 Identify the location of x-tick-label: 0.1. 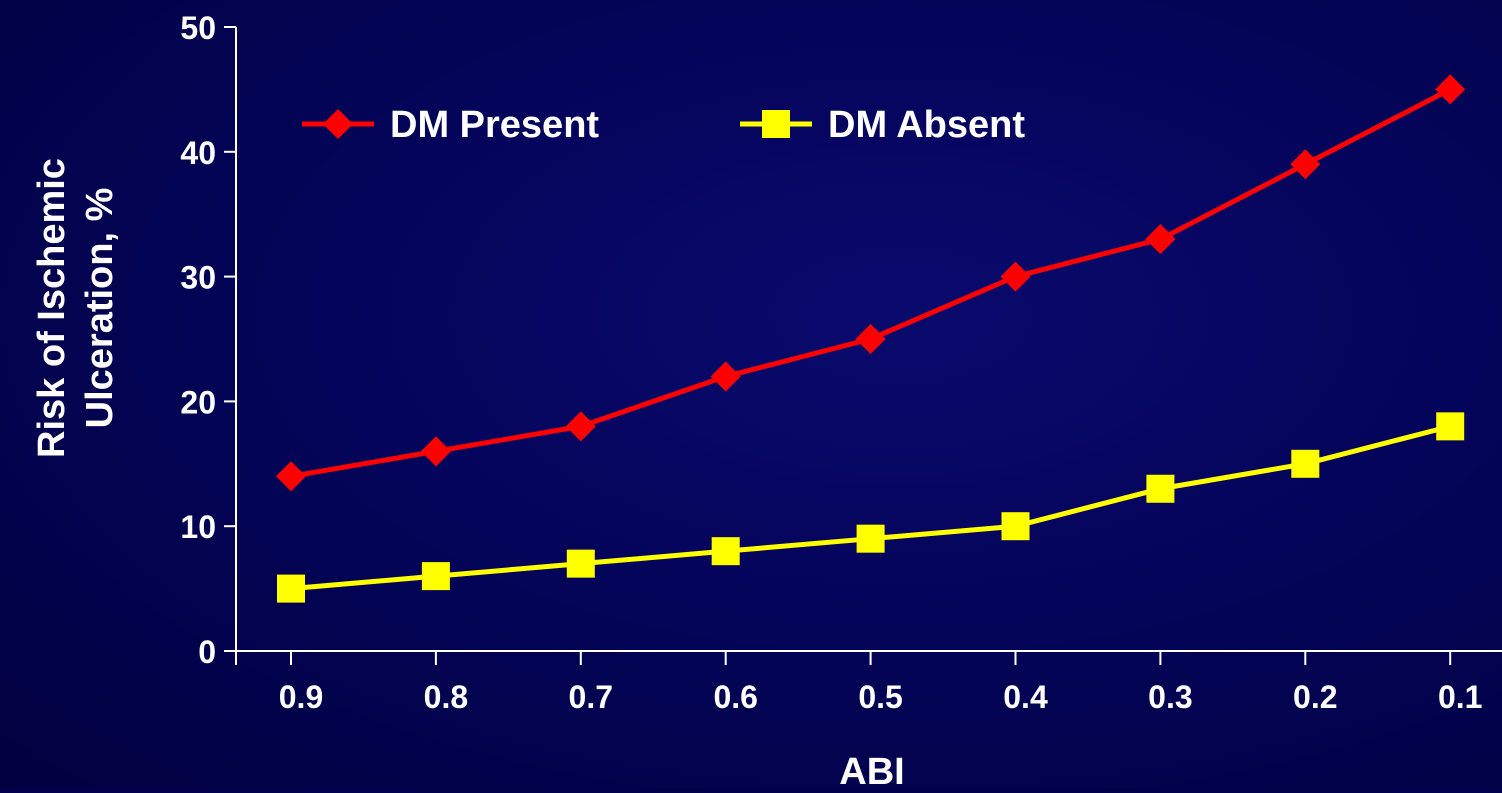
(1460, 697).